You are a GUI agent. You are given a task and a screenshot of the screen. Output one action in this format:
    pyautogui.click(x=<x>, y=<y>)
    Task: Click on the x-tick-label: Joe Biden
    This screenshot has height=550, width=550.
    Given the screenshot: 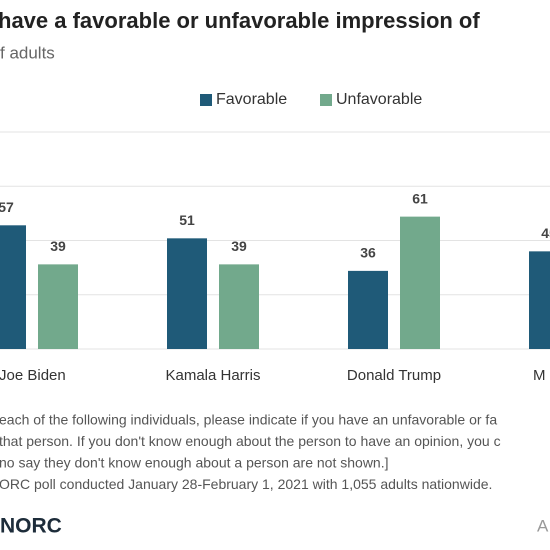 What is the action you would take?
    pyautogui.click(x=33, y=375)
    